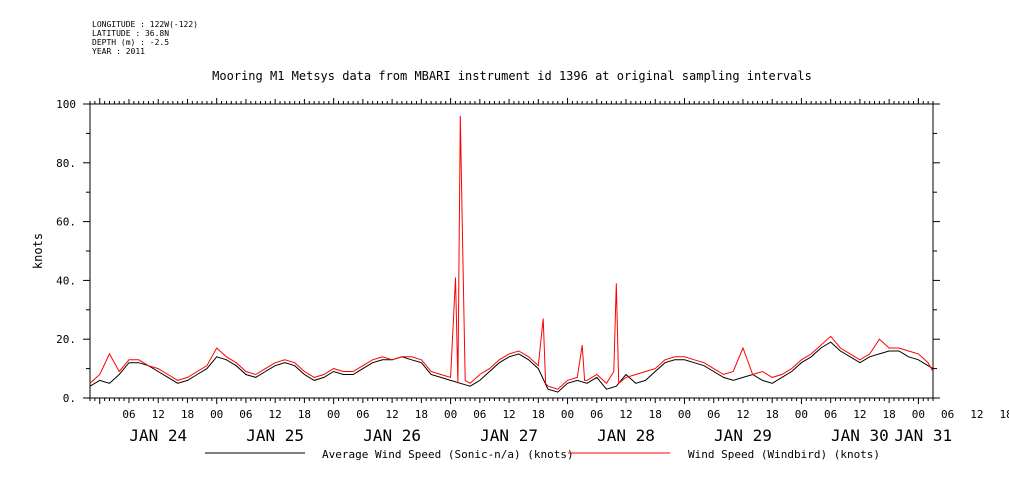 The height and width of the screenshot is (504, 1009). What do you see at coordinates (145, 24) in the screenshot?
I see `longitude-label: LONGITUDE : 122W(-122)` at bounding box center [145, 24].